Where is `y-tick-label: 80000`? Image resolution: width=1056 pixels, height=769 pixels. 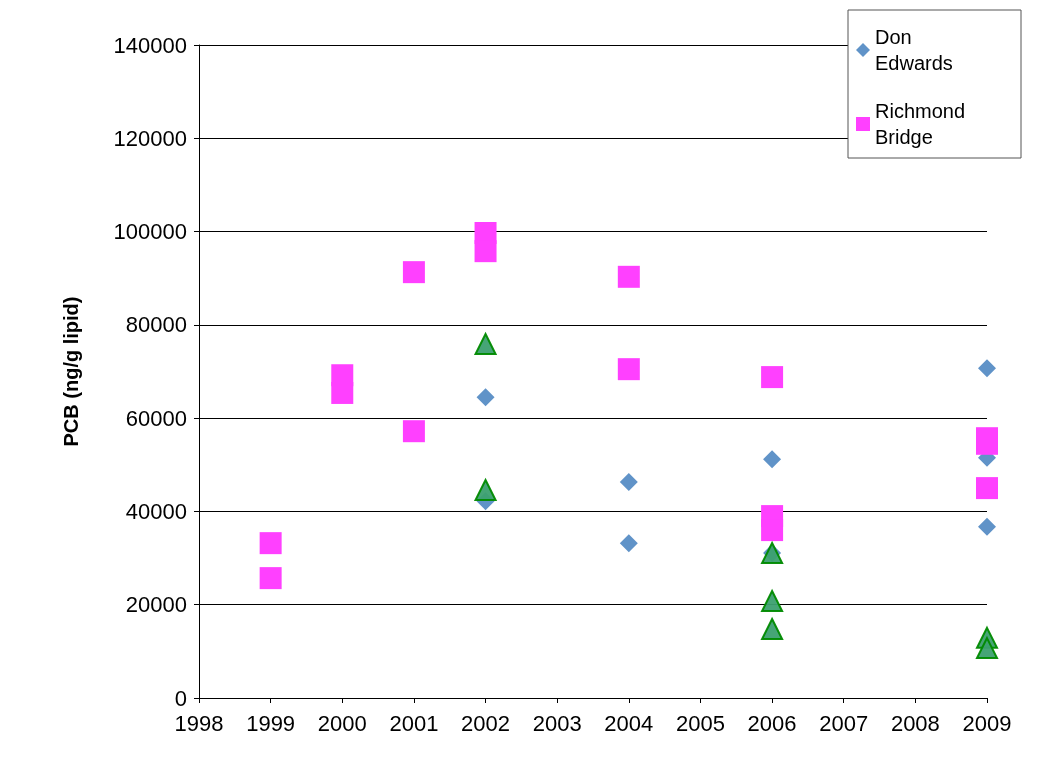 y-tick-label: 80000 is located at coordinates (156, 325).